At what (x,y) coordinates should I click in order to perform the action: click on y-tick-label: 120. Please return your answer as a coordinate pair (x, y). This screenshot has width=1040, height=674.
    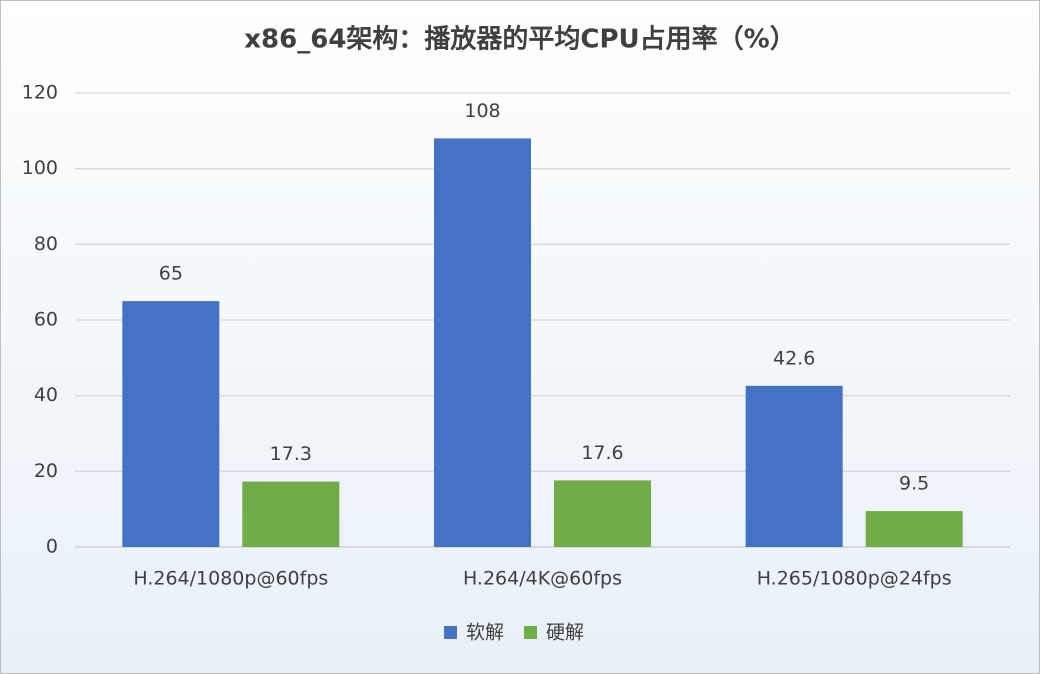
    Looking at the image, I should click on (40, 93).